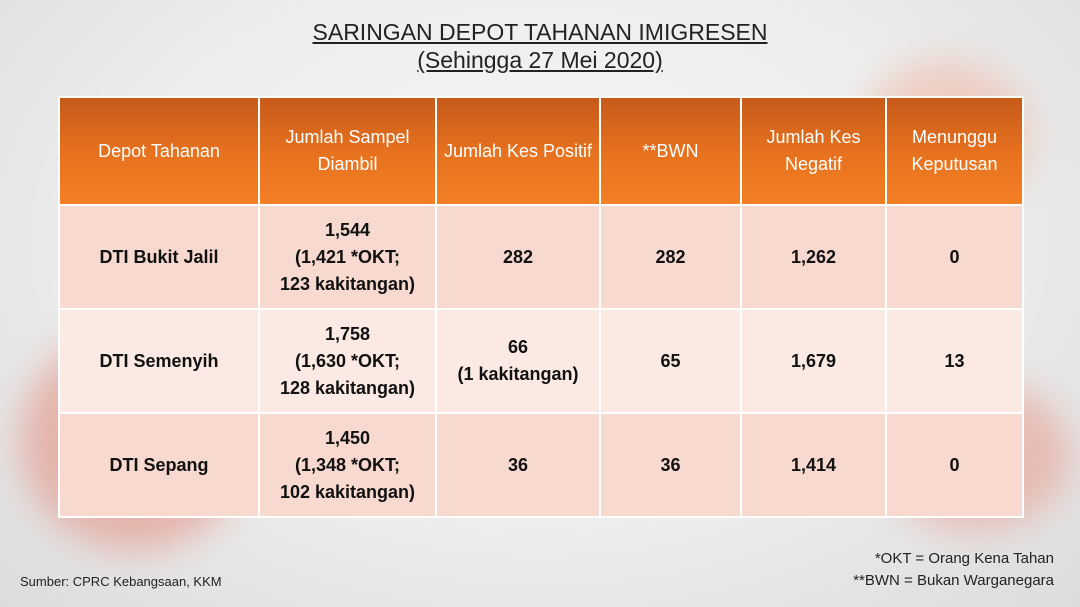 The width and height of the screenshot is (1080, 607). Describe the element at coordinates (954, 151) in the screenshot. I see `header-menunggu: Menunggu Keputusan` at that location.